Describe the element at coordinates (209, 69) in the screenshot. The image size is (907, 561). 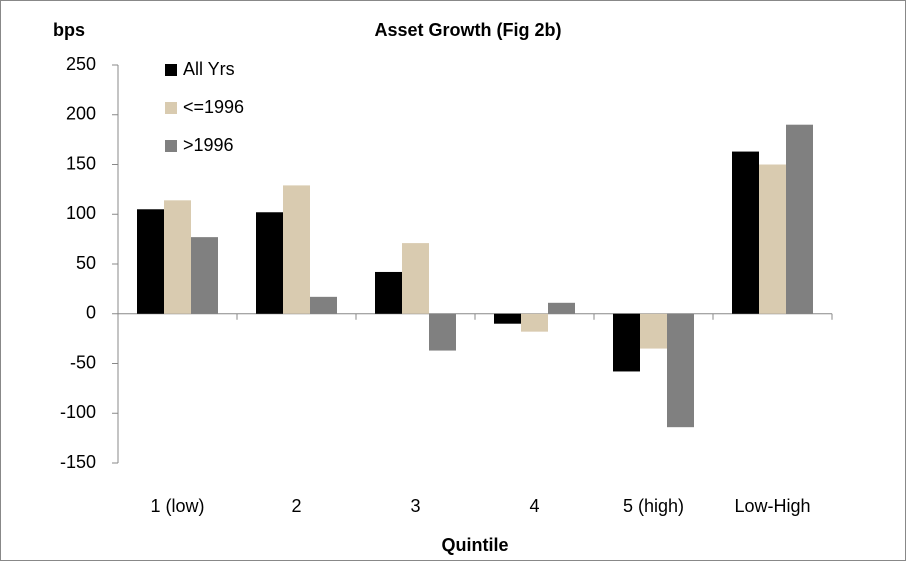
I see `legend-label: All Yrs` at that location.